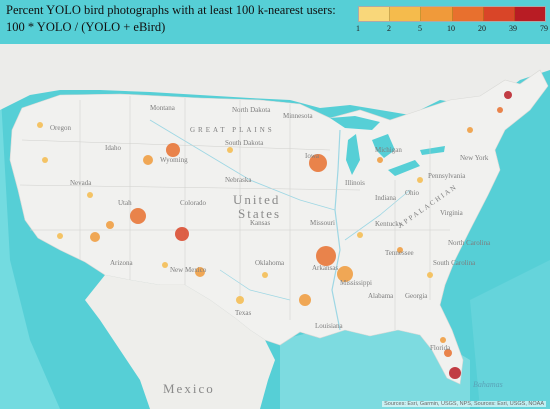  Describe the element at coordinates (510, 334) in the screenshot. I see `atlantic-shelf` at that location.